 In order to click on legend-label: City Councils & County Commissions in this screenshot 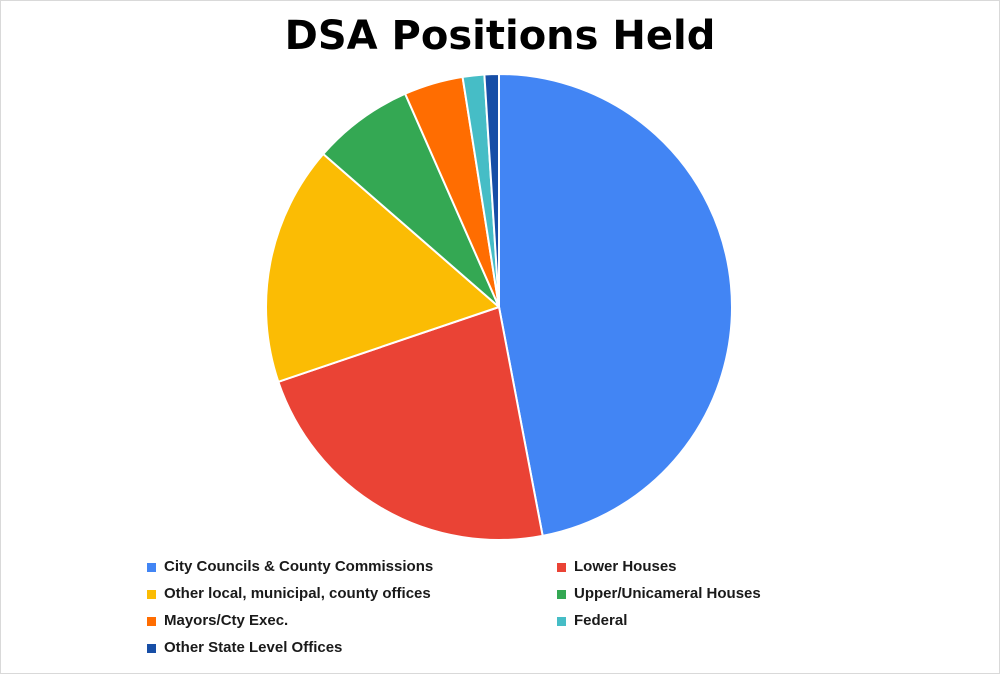, I will do `click(299, 566)`.